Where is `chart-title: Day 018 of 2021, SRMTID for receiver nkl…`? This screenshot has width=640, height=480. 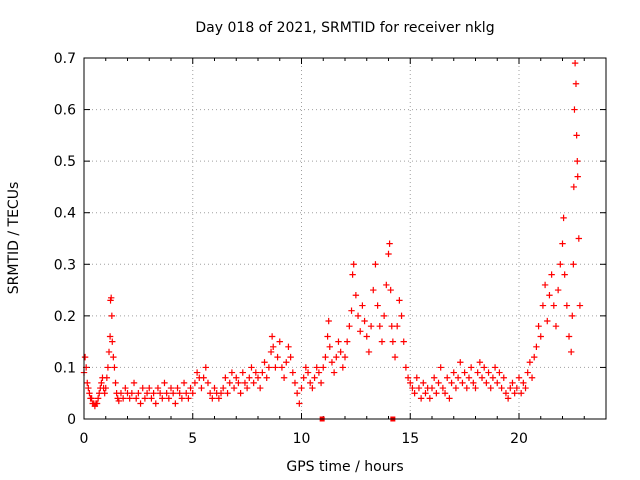
chart-title: Day 018 of 2021, SRMTID for receiver nkl… is located at coordinates (344, 28).